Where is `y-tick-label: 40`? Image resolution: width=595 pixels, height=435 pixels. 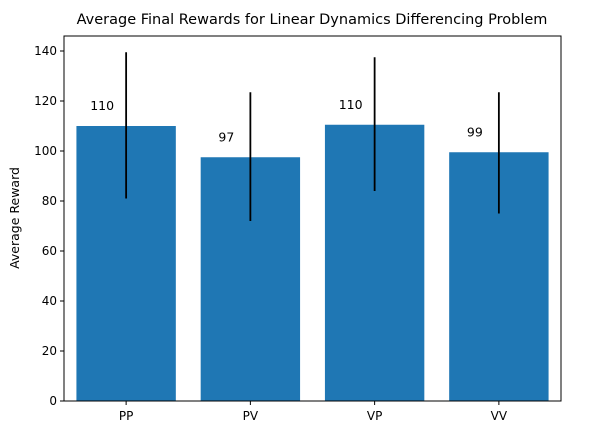 y-tick-label: 40 is located at coordinates (49, 301).